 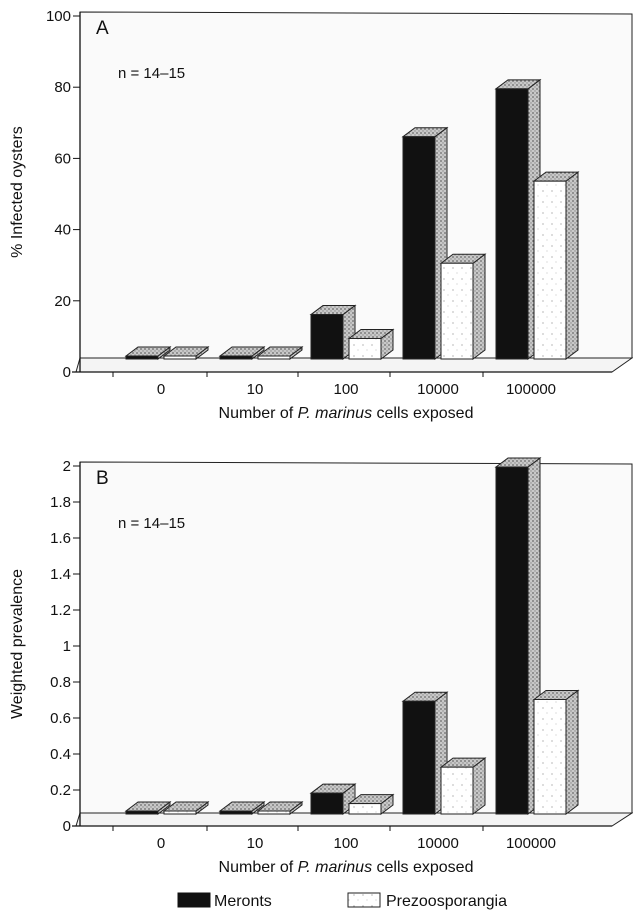 I want to click on y-tick-label: 1.2, so click(x=60, y=610).